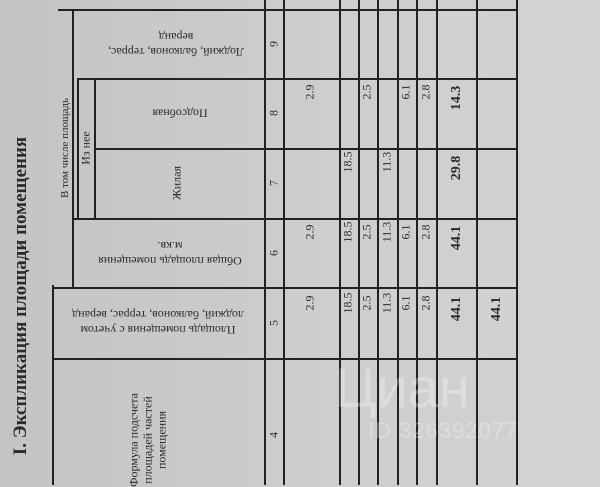 This screenshot has height=487, width=600. I want to click on section-title: I. Экспликация площади помещения, so click(20, 296).